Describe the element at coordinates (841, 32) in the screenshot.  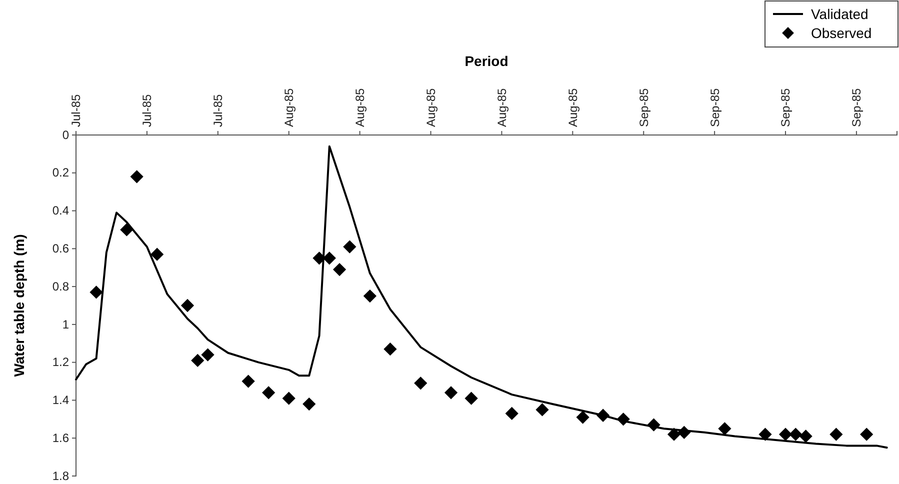
I see `legend-label: Observed` at that location.